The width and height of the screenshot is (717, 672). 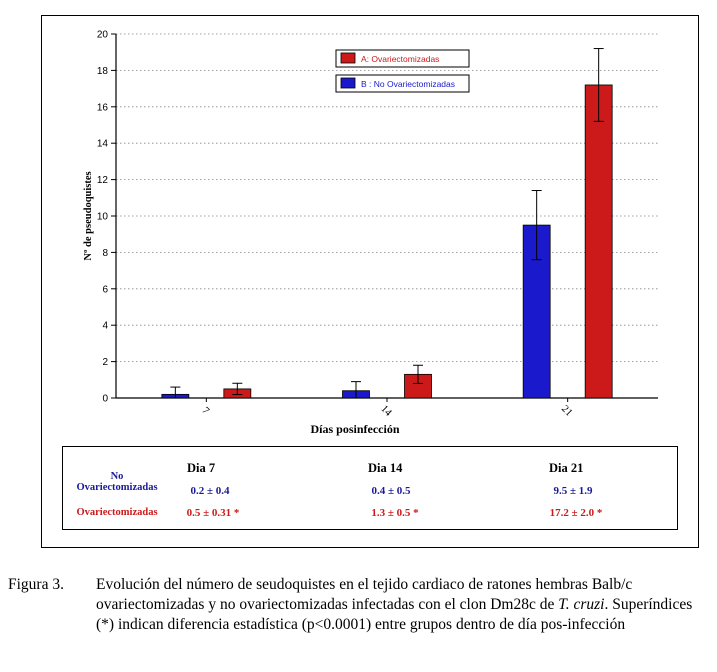 I want to click on row-label-ovx-group: Ovariectomizadas, so click(x=117, y=512).